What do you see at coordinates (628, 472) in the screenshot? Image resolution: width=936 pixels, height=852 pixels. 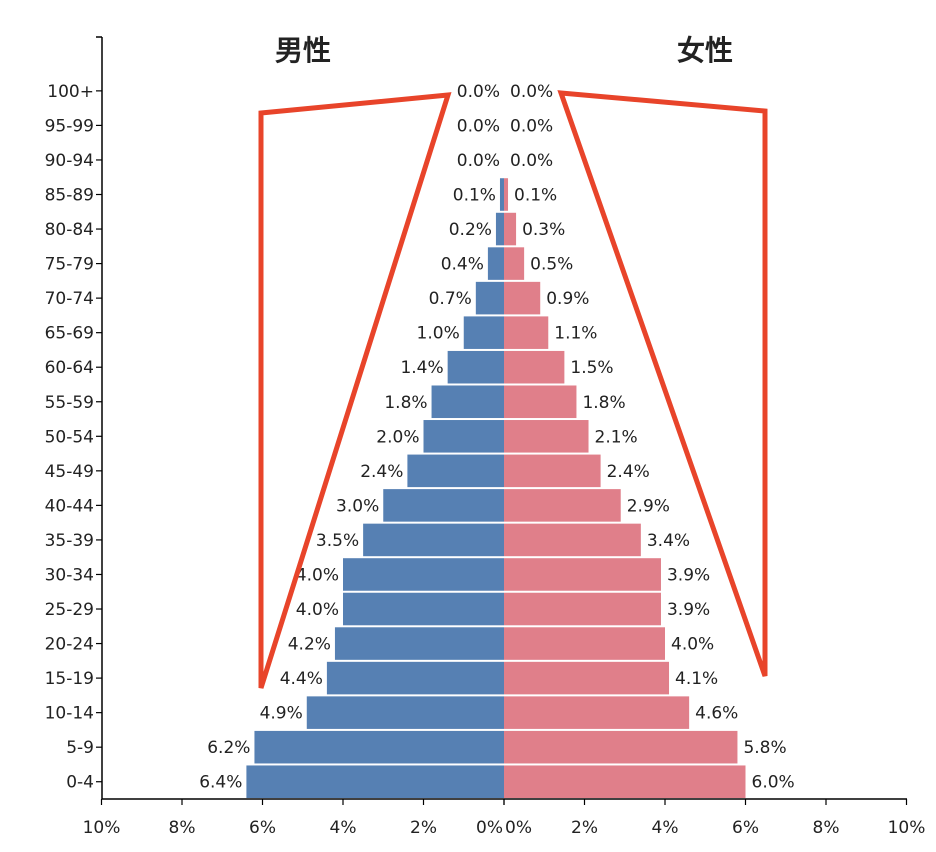 I see `female-value-label: 2.4%` at bounding box center [628, 472].